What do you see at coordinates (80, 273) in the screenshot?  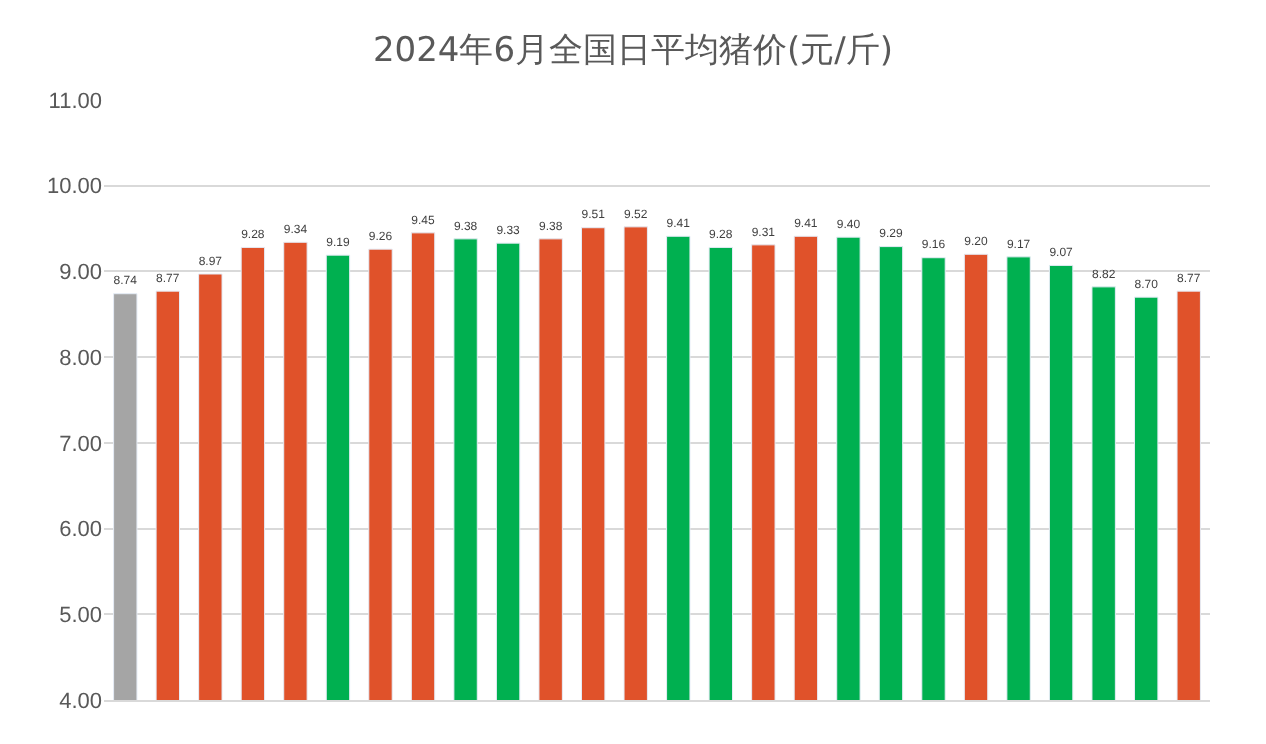 I see `y-tick-label: 9.00` at bounding box center [80, 273].